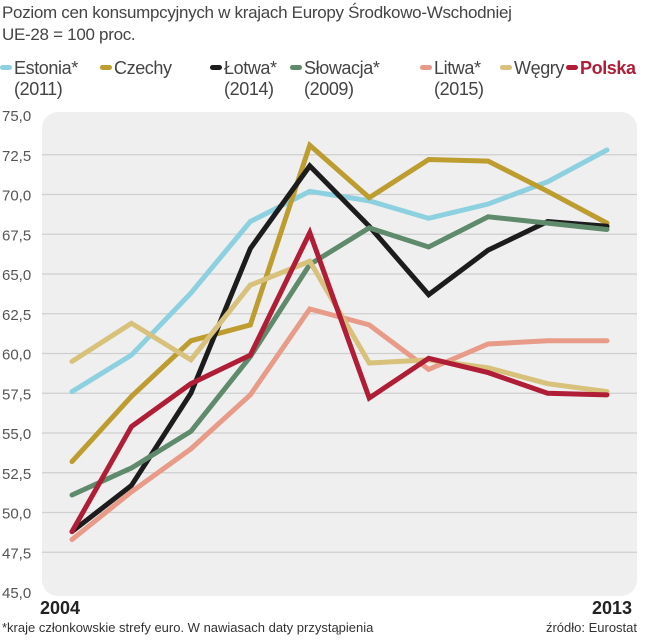  I want to click on y-tick-label: 70,0, so click(16, 196).